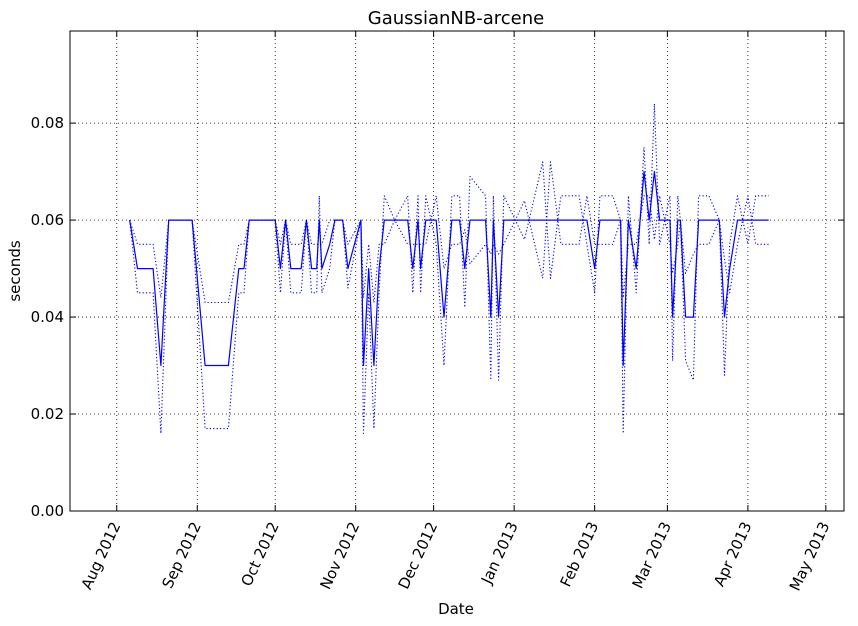 Image resolution: width=858 pixels, height=626 pixels. Describe the element at coordinates (456, 18) in the screenshot. I see `chart-title: GaussianNB-arcene` at that location.